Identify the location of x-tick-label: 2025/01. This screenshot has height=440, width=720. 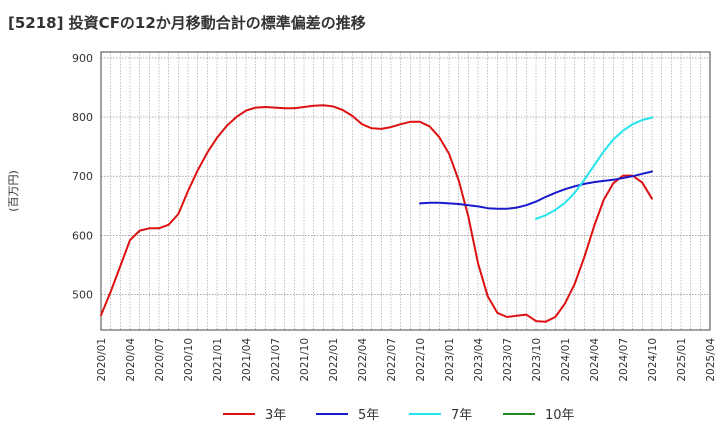
(682, 360).